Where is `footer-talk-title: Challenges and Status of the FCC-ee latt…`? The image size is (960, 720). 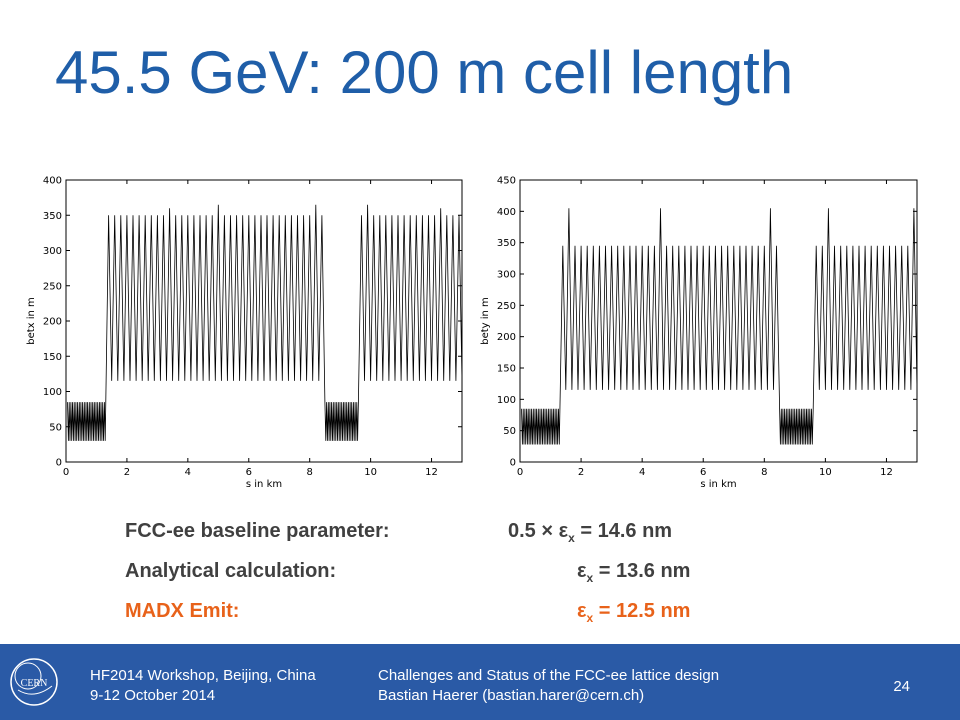 footer-talk-title: Challenges and Status of the FCC-ee latt… is located at coordinates (549, 675).